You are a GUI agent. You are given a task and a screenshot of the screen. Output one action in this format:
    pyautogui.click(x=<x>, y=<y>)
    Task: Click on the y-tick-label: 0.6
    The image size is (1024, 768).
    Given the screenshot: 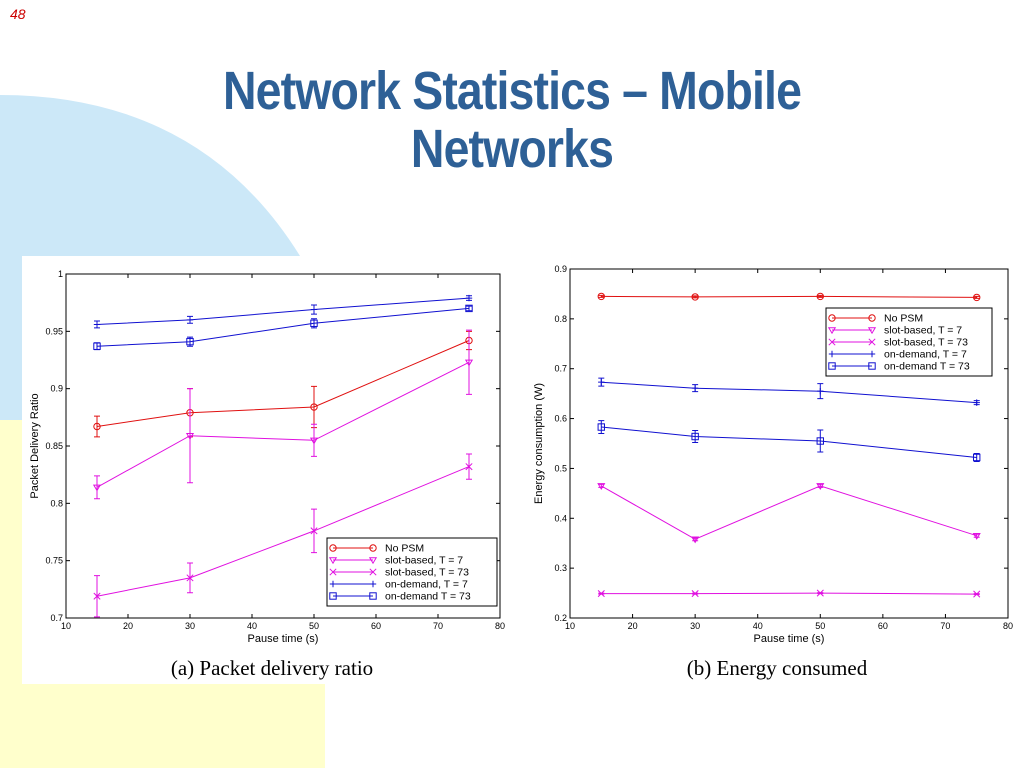 What is the action you would take?
    pyautogui.click(x=560, y=419)
    